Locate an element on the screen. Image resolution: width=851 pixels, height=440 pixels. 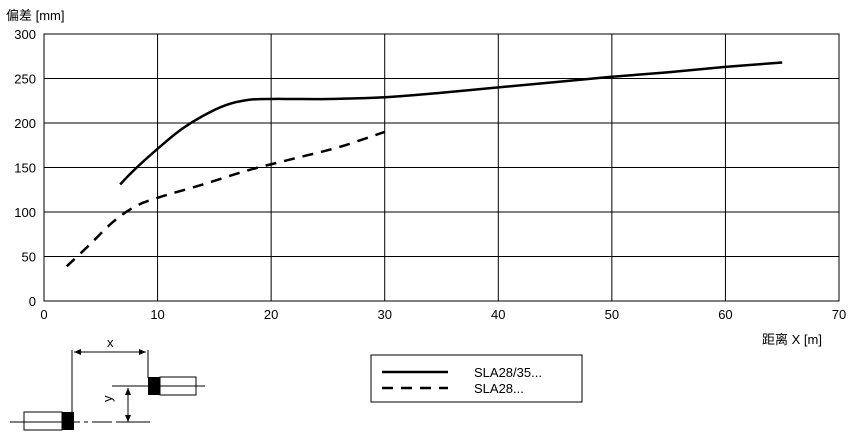
x-tick-label: 50 is located at coordinates (612, 314).